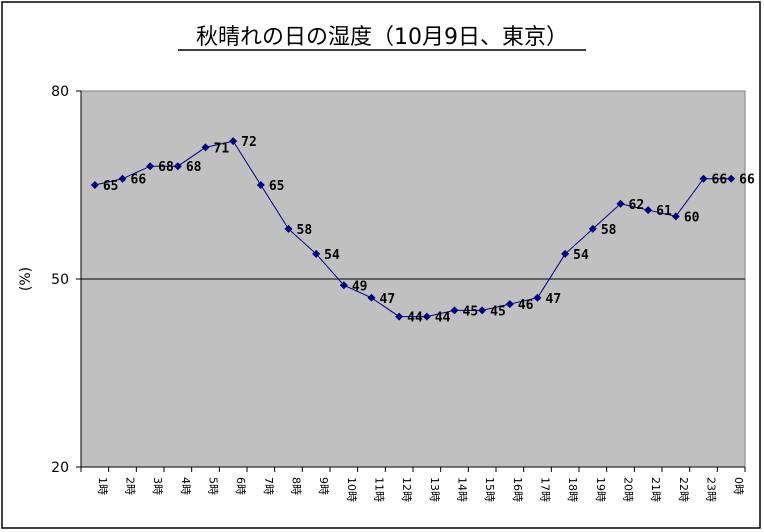  What do you see at coordinates (655, 489) in the screenshot?
I see `x-tick-label: 21時` at bounding box center [655, 489].